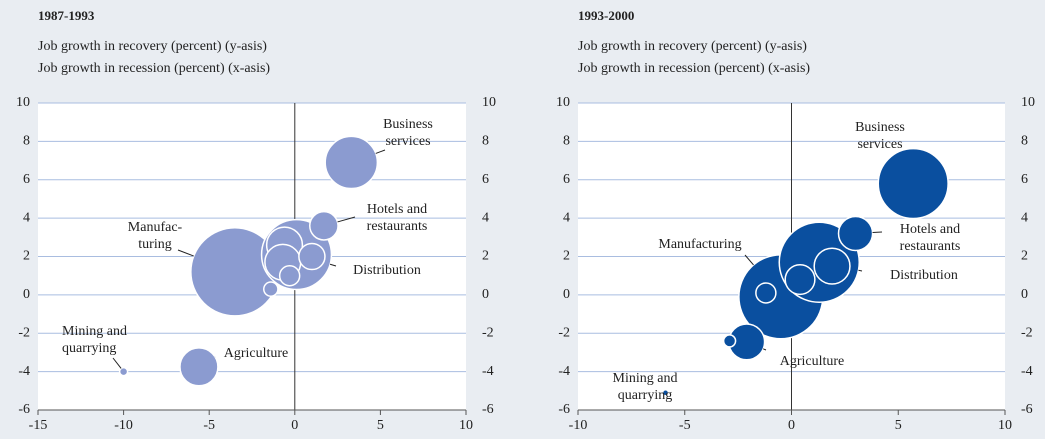 This screenshot has width=1045, height=439. What do you see at coordinates (699, 244) in the screenshot?
I see `bubble-label: Manufacturing` at bounding box center [699, 244].